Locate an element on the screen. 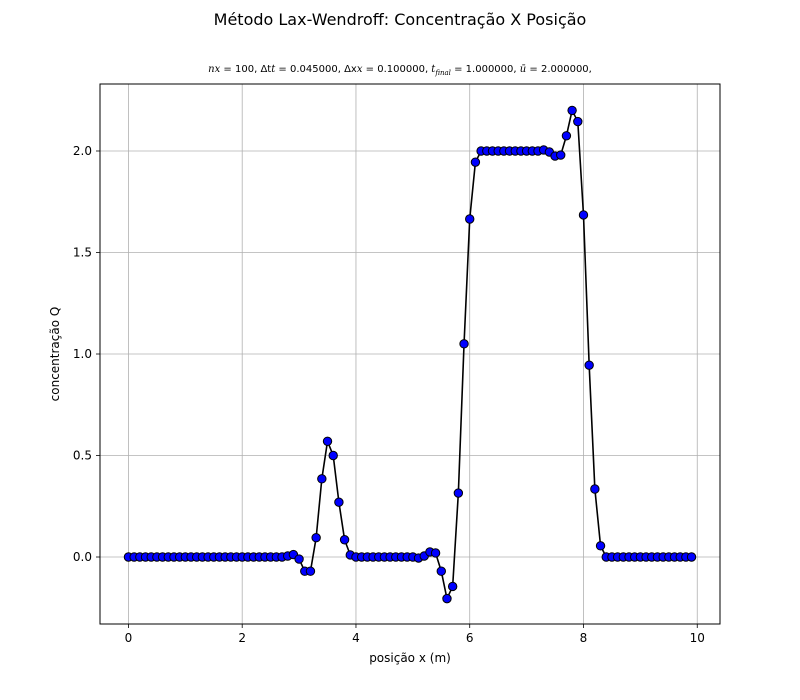 The height and width of the screenshot is (700, 800). x-tick-label: 10 is located at coordinates (697, 638).